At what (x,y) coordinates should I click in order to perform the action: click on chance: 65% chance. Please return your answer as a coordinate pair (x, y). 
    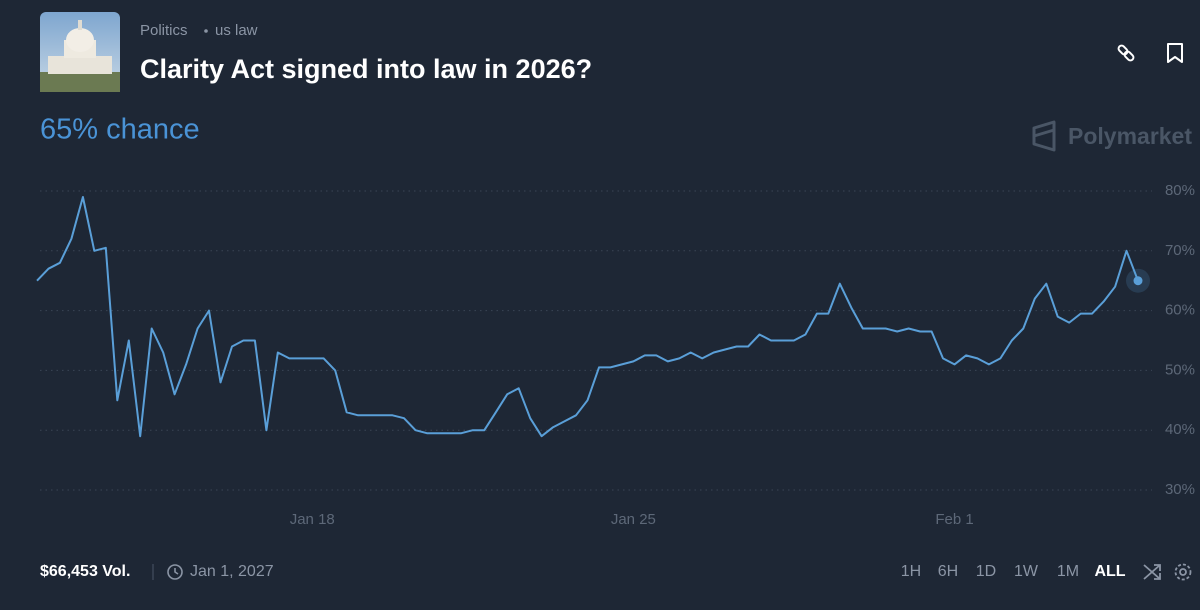
    Looking at the image, I should click on (120, 130).